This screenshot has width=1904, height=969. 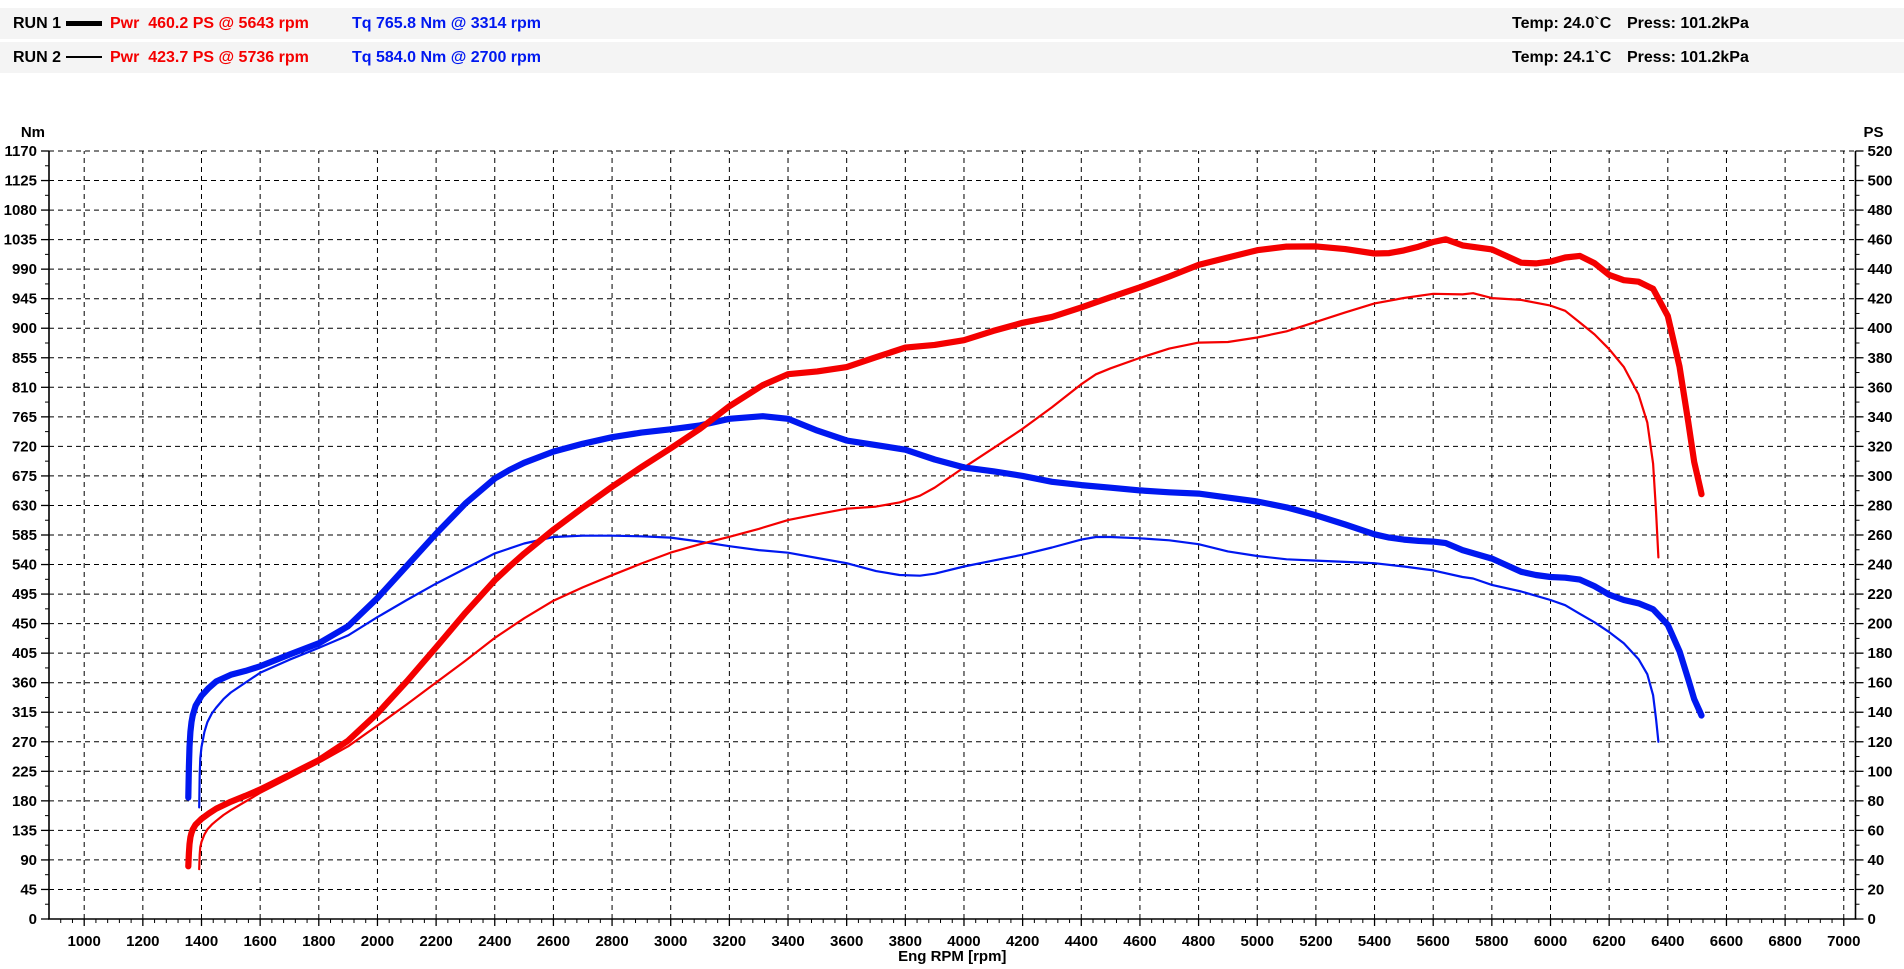 What do you see at coordinates (20, 240) in the screenshot?
I see `left-tick-label: 1035` at bounding box center [20, 240].